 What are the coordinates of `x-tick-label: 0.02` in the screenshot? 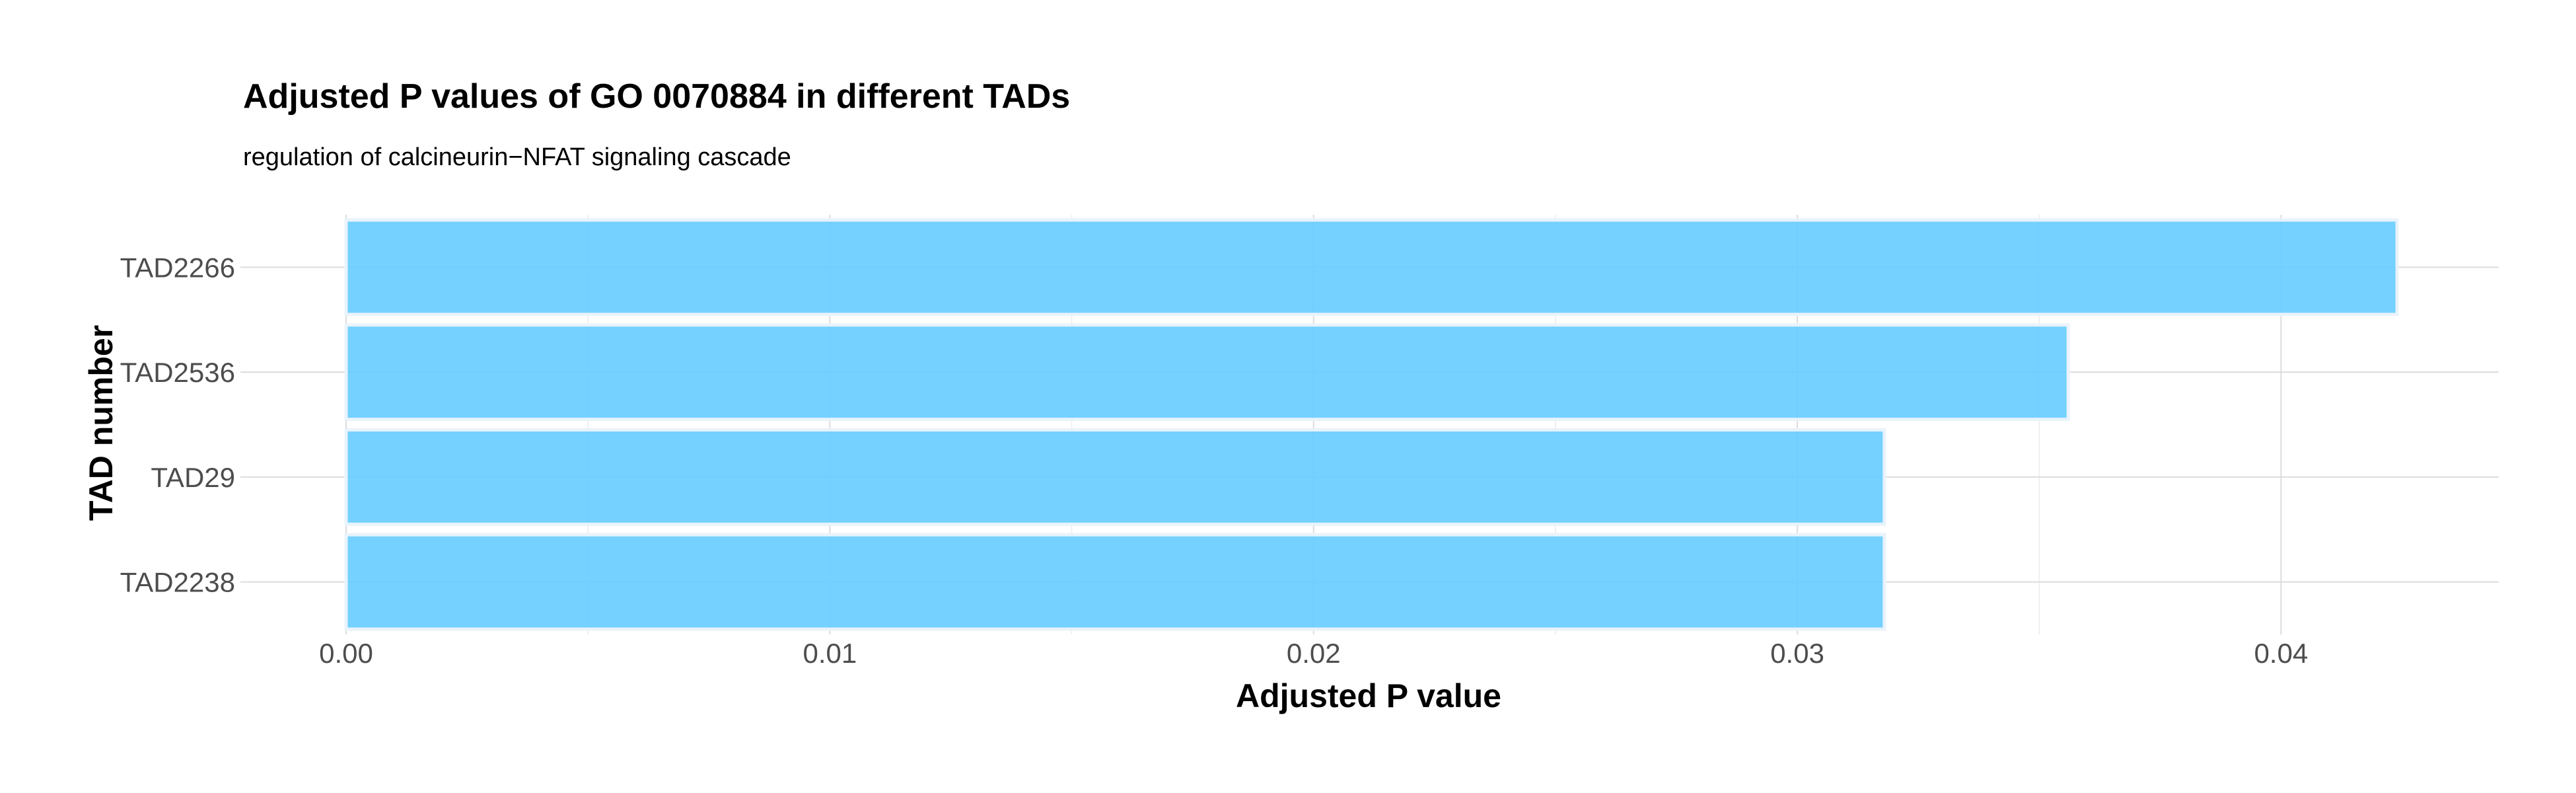 It's located at (1314, 654).